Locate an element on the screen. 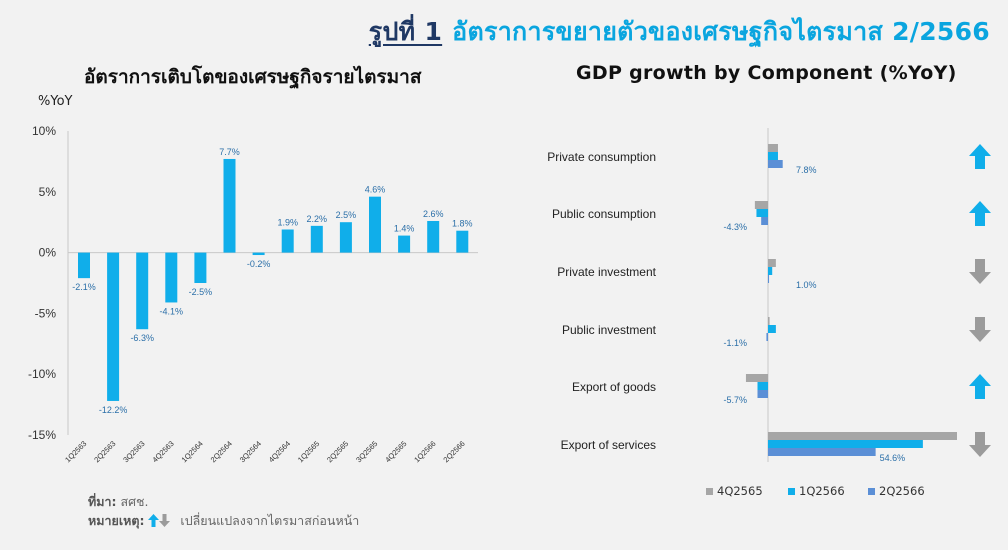 The image size is (1008, 550). change-note: หมายเหตุ: เปลี่ยนแปลงจากไตรมาสก่อนหน้า is located at coordinates (223, 521).